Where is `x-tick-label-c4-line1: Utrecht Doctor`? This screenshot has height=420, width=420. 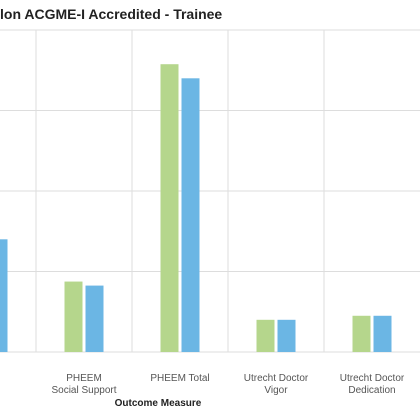 x-tick-label-c4-line1: Utrecht Doctor is located at coordinates (276, 378).